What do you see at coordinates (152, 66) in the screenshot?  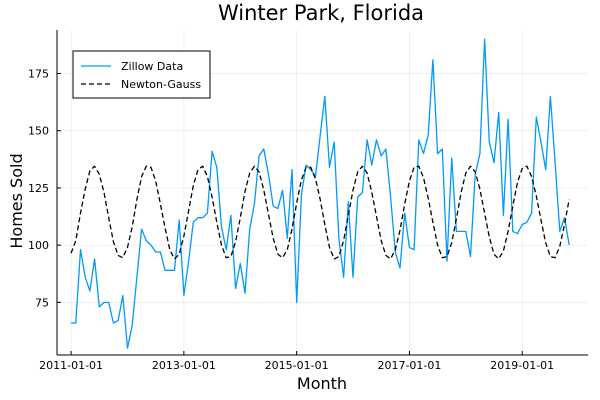 I see `legend-label-zillow-data: Zillow Data` at bounding box center [152, 66].